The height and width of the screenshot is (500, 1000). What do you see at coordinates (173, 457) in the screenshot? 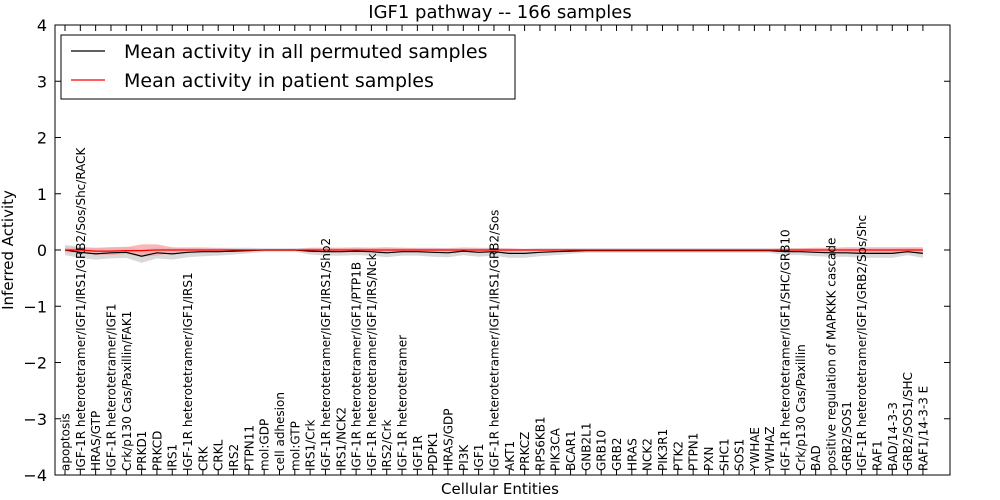
I see `x-tick-label: IRS1` at bounding box center [173, 457].